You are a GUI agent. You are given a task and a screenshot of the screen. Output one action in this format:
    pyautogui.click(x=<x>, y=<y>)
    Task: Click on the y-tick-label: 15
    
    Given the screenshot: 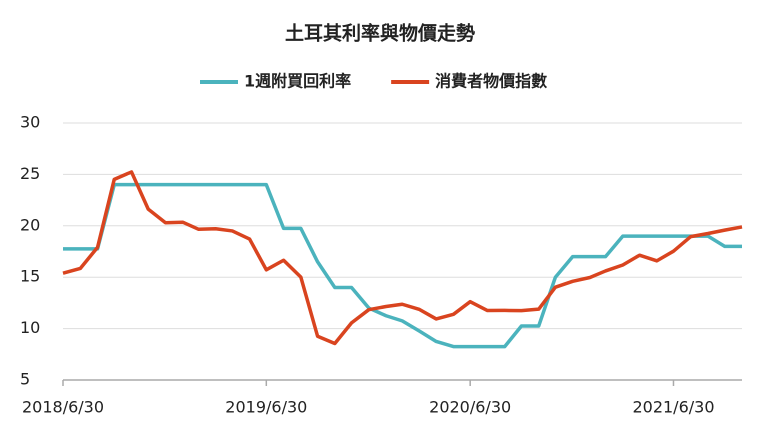 What is the action you would take?
    pyautogui.click(x=30, y=276)
    